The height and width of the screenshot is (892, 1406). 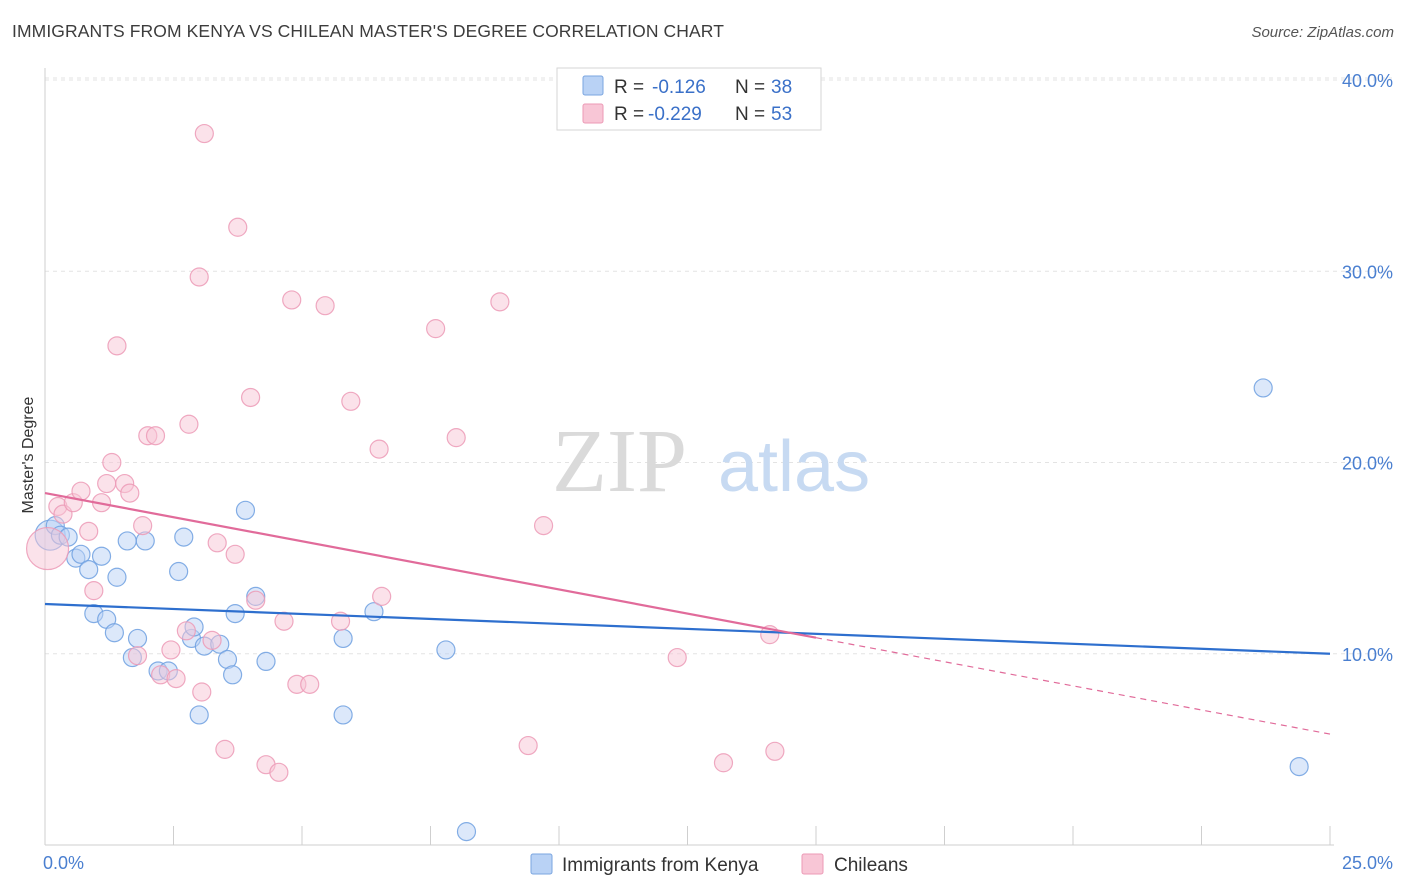 What do you see at coordinates (781, 114) in the screenshot?
I see `legend-n-value-chileans: 53` at bounding box center [781, 114].